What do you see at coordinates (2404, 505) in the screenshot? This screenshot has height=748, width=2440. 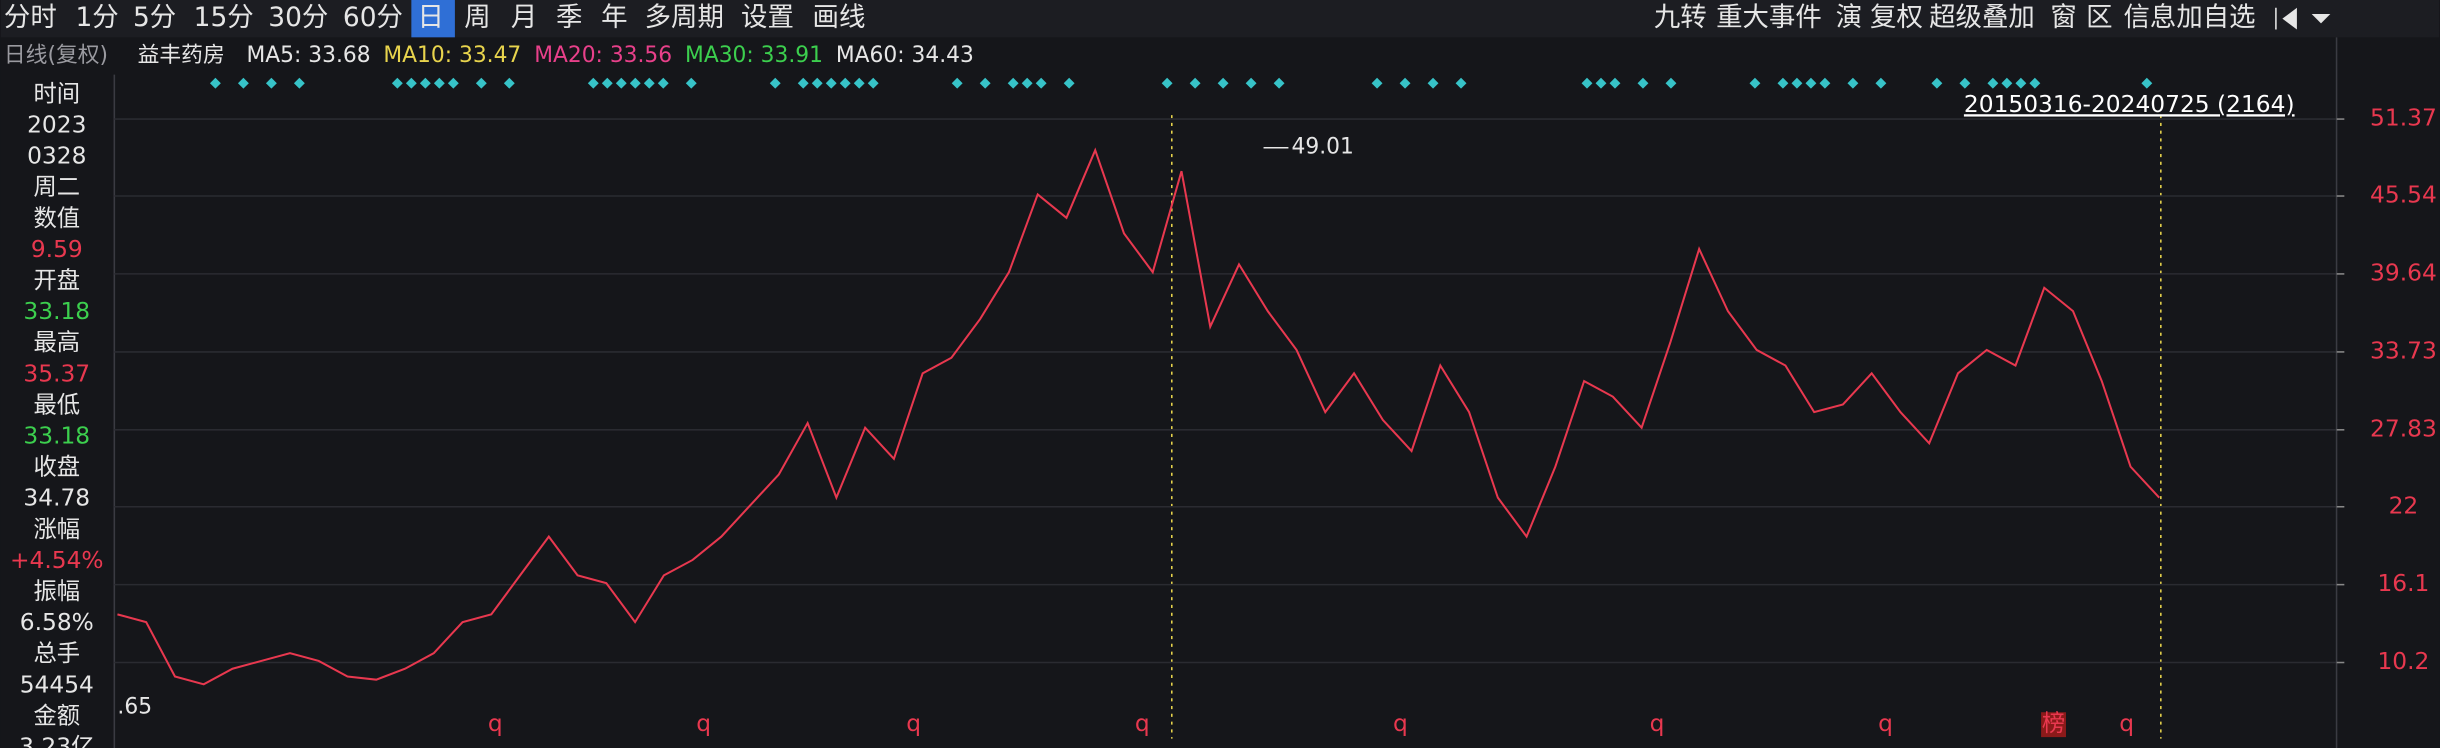 I see `y-tick-label: 22` at bounding box center [2404, 505].